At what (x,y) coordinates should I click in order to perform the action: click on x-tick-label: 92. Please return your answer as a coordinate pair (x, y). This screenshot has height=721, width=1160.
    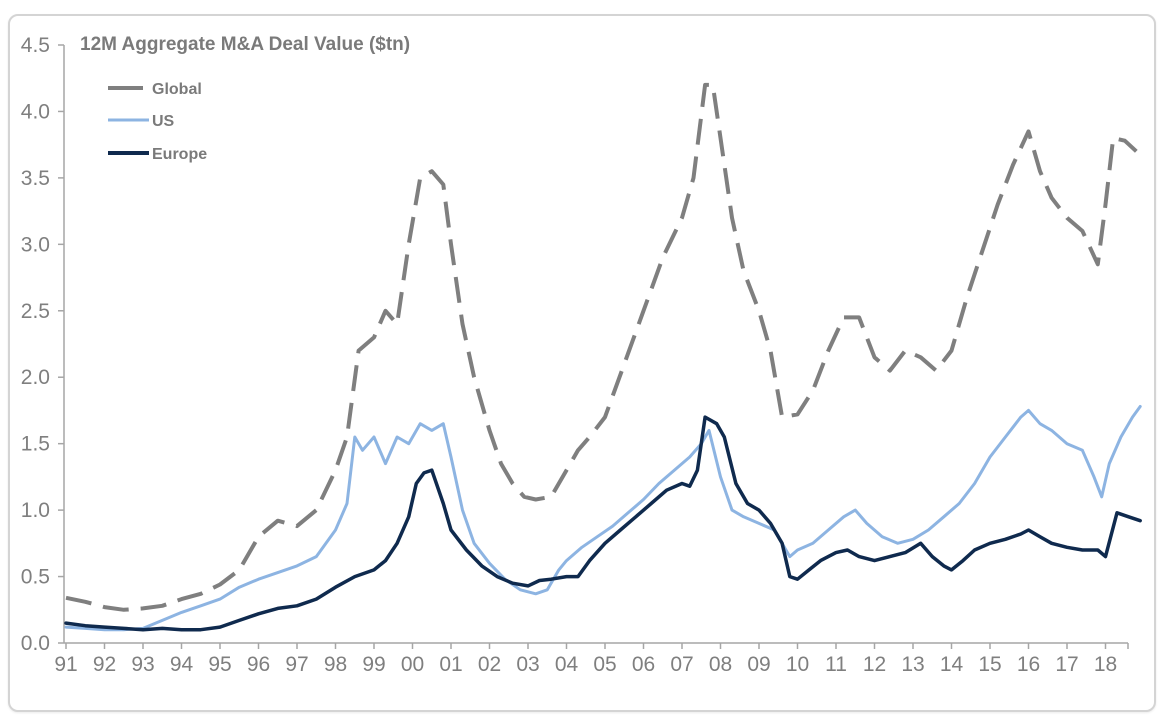
    Looking at the image, I should click on (104, 664).